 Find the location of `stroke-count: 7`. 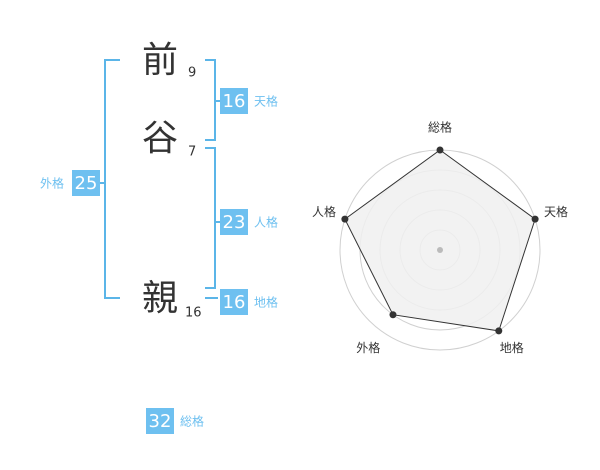

stroke-count: 7 is located at coordinates (192, 152).